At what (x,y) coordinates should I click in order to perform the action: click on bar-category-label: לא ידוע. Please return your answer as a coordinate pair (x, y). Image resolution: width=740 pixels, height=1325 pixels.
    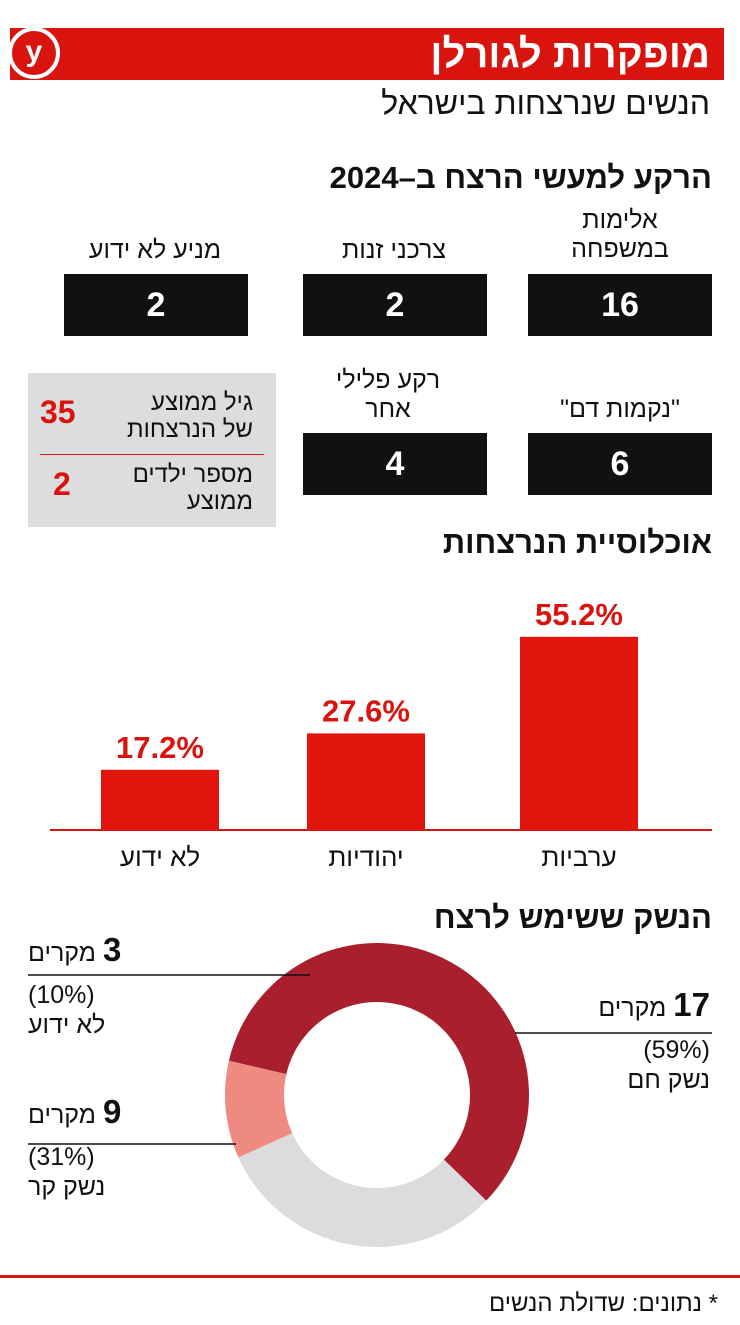
    Looking at the image, I should click on (160, 857).